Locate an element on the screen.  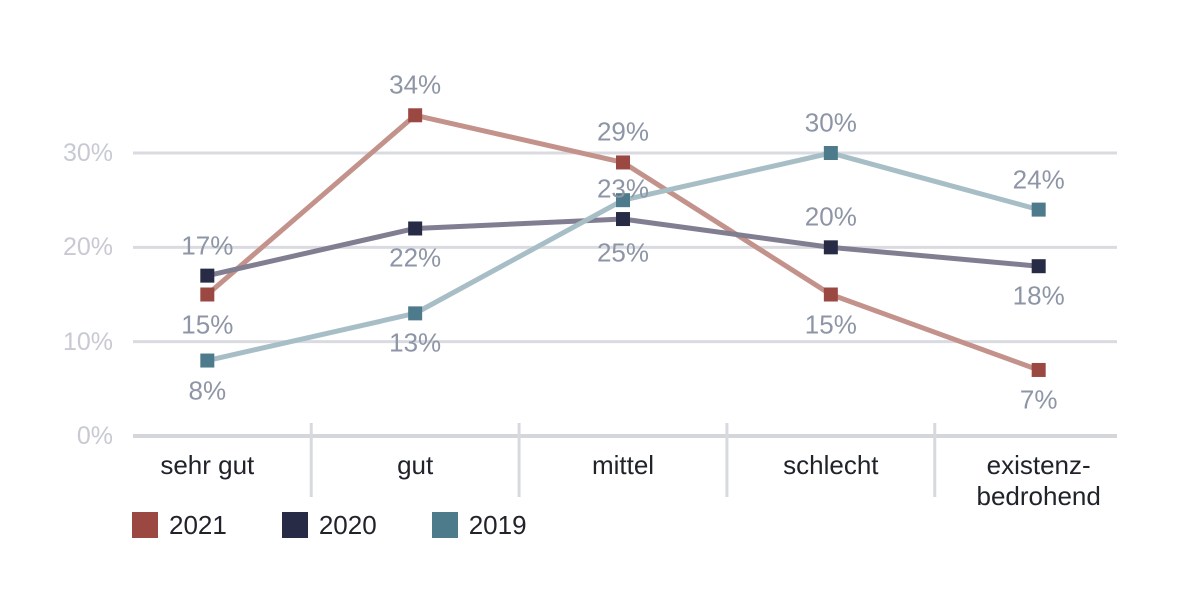
data-label-2019: 8% is located at coordinates (207, 390).